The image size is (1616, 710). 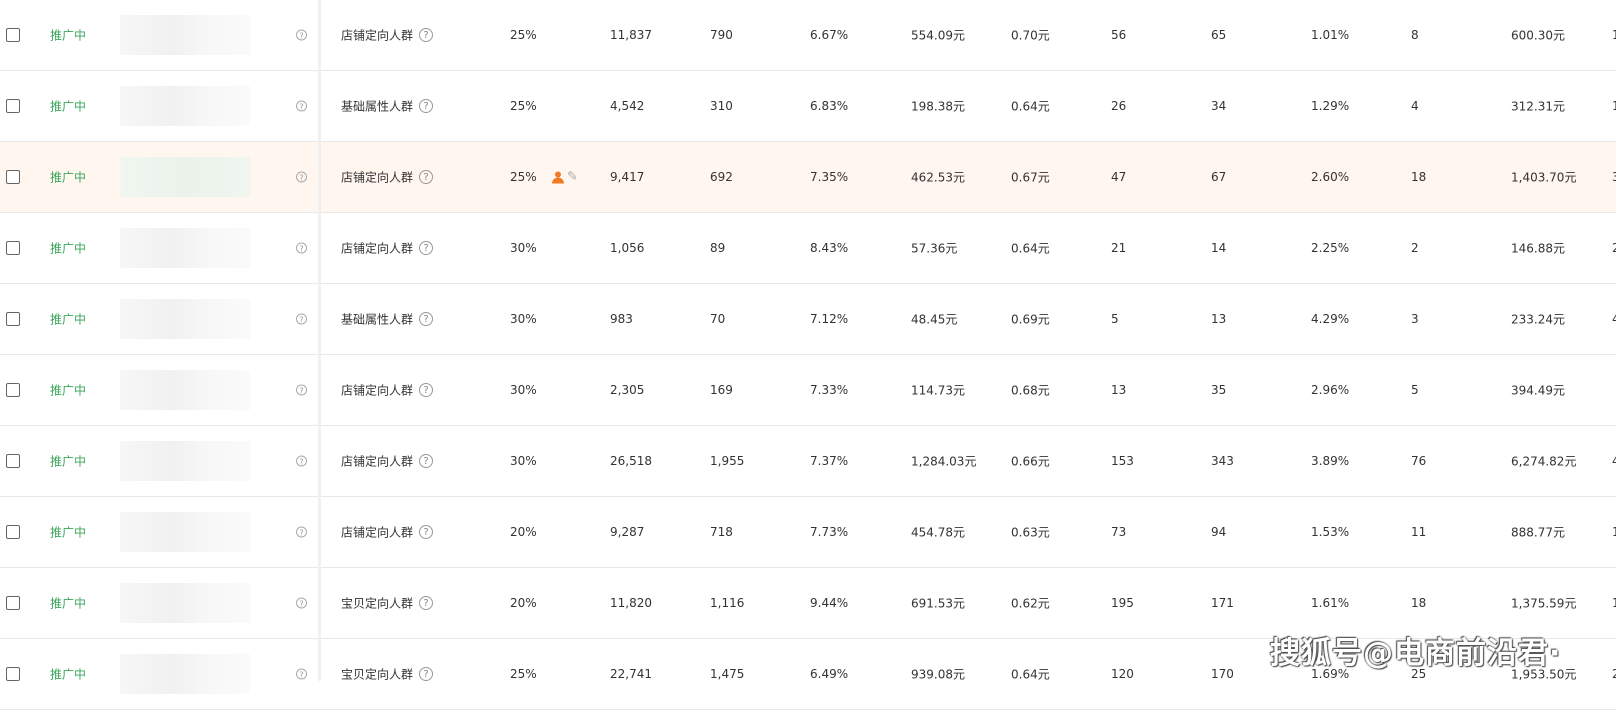 I want to click on cpc-cell: 0.66元, so click(x=1030, y=461).